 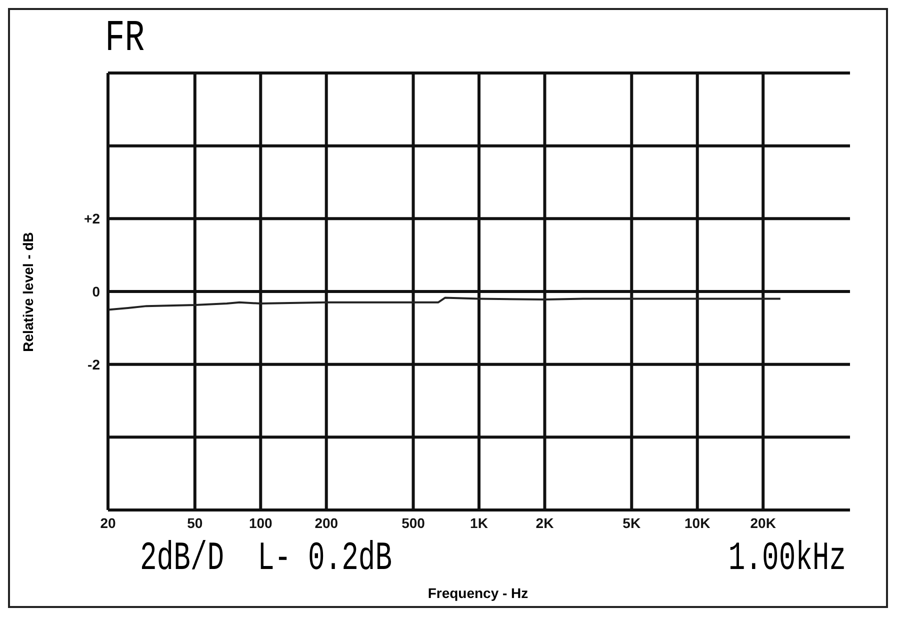 What do you see at coordinates (94, 364) in the screenshot?
I see `y-tick-label: -2` at bounding box center [94, 364].